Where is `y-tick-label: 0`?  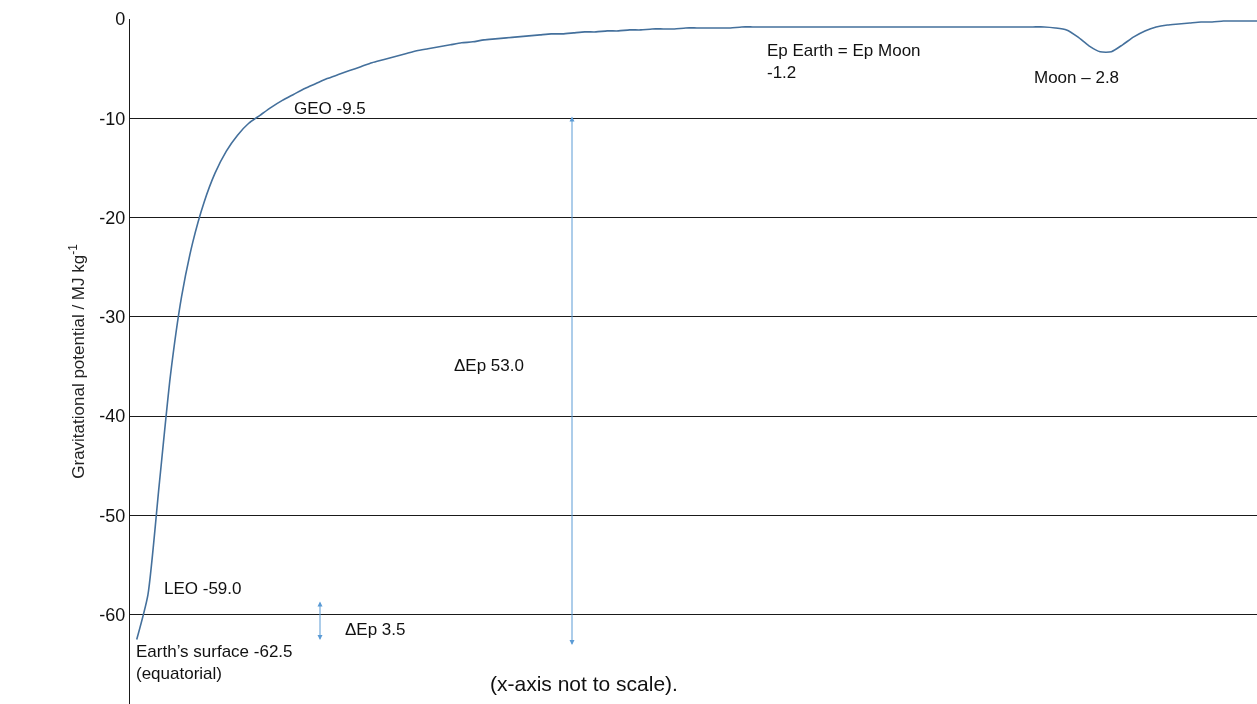 y-tick-label: 0 is located at coordinates (120, 19).